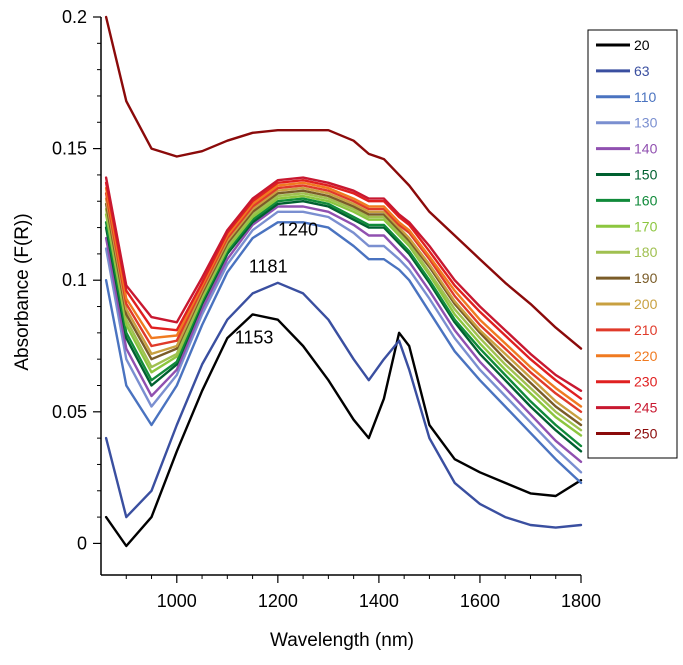  Describe the element at coordinates (646, 434) in the screenshot. I see `legend-label-250: 250` at that location.